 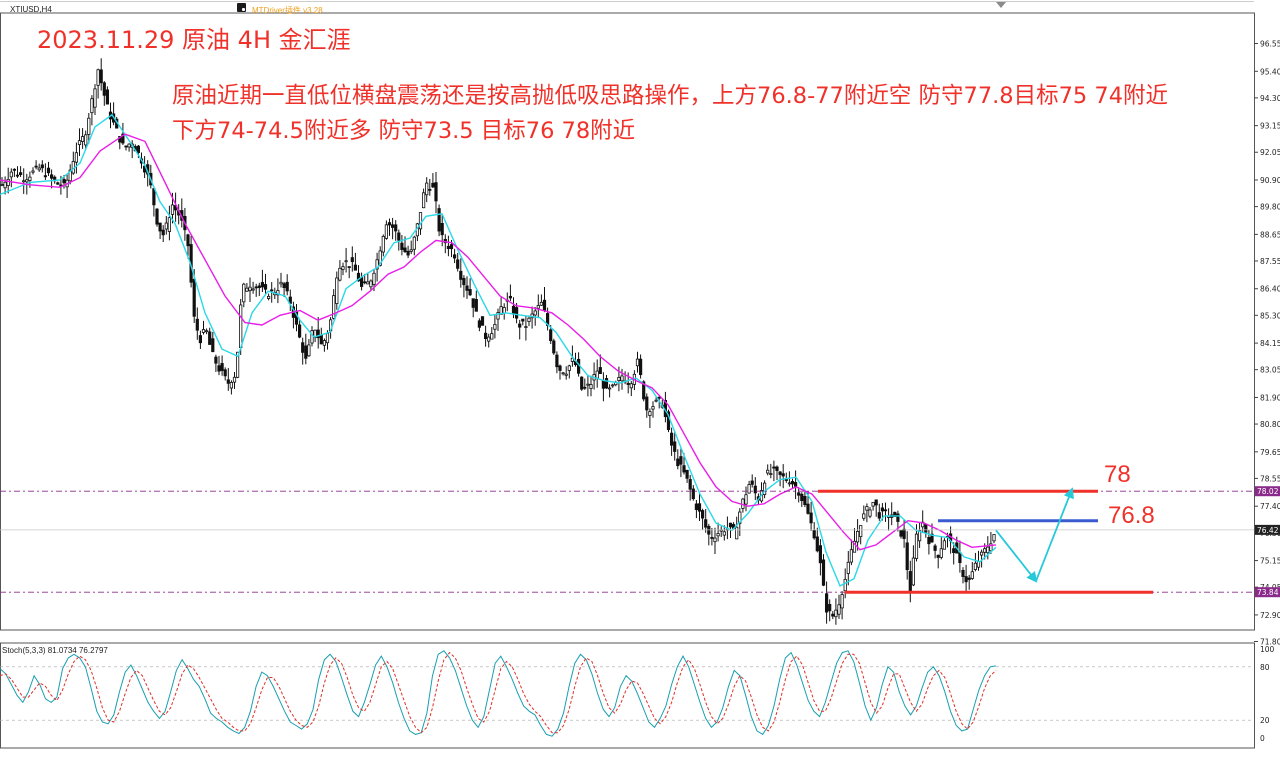 I want to click on tool-label: MTDriver插件 v3.28, so click(x=287, y=10).